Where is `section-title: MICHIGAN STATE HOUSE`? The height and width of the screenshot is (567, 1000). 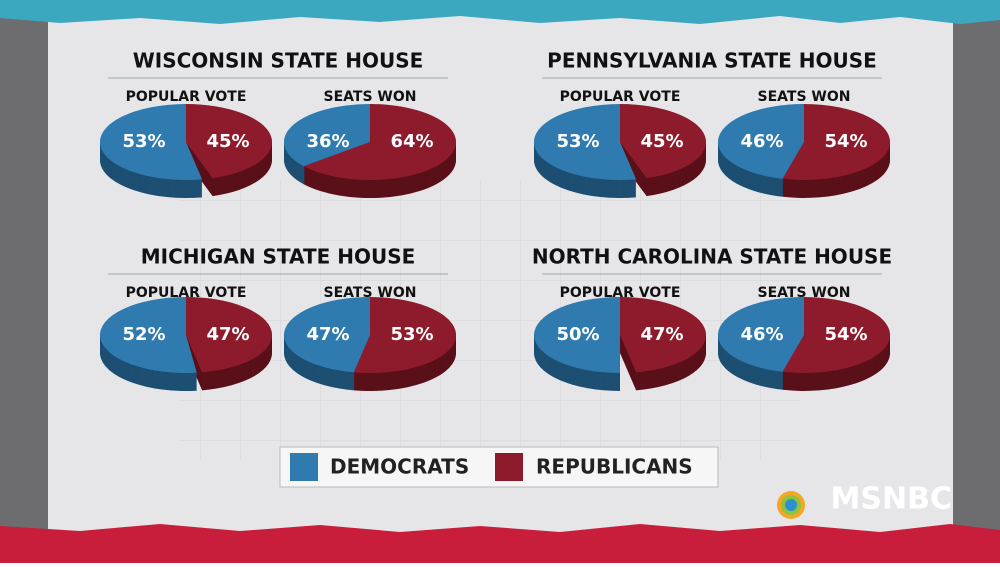
section-title: MICHIGAN STATE HOUSE is located at coordinates (278, 257).